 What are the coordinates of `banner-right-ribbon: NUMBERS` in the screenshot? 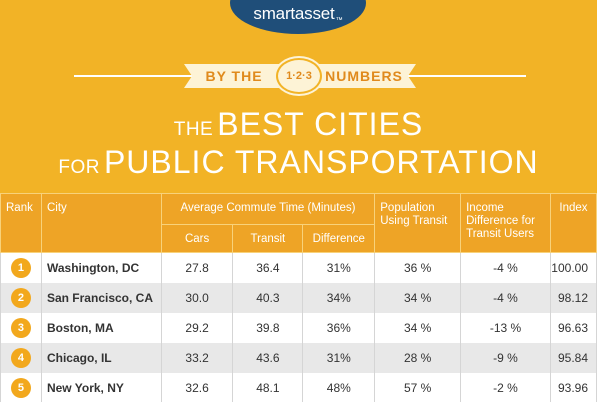 It's located at (364, 76).